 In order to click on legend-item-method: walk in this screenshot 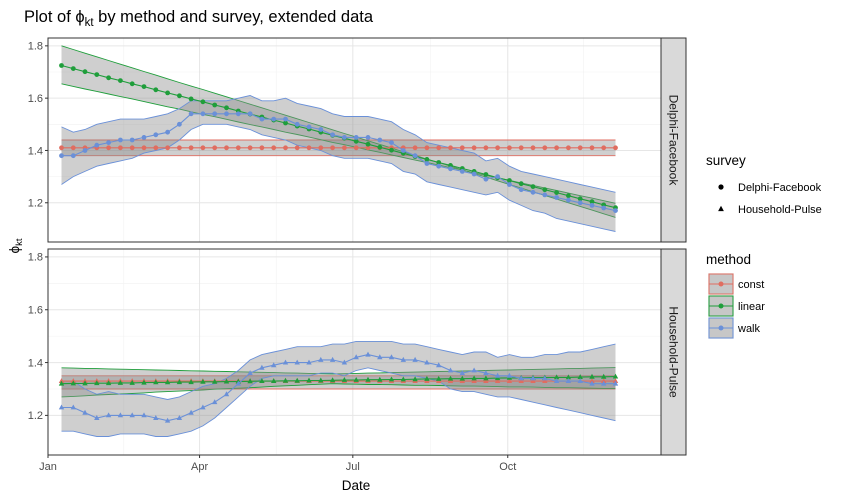, I will do `click(734, 328)`.